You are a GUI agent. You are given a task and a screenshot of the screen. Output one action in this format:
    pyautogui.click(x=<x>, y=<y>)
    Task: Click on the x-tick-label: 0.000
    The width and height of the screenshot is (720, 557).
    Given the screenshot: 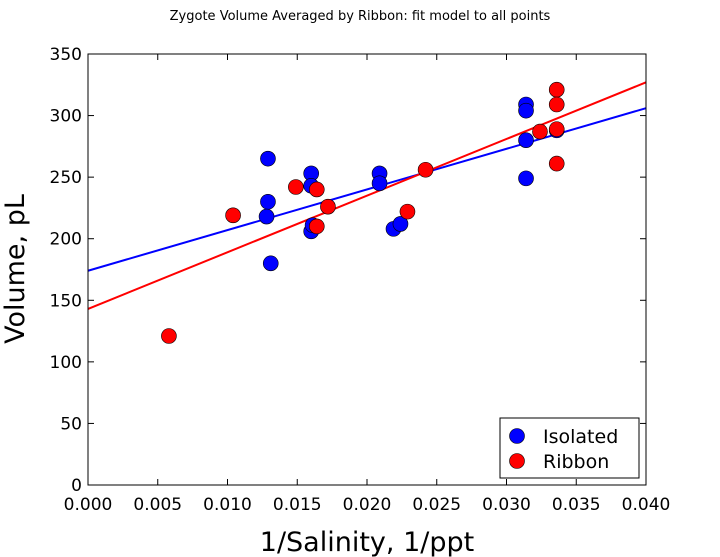 What is the action you would take?
    pyautogui.click(x=88, y=505)
    